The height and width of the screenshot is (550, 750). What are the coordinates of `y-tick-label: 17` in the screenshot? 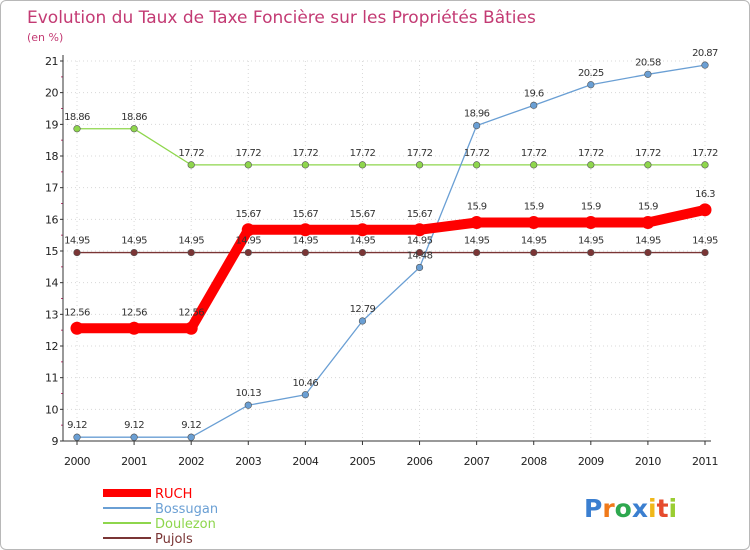 It's located at (51, 188).